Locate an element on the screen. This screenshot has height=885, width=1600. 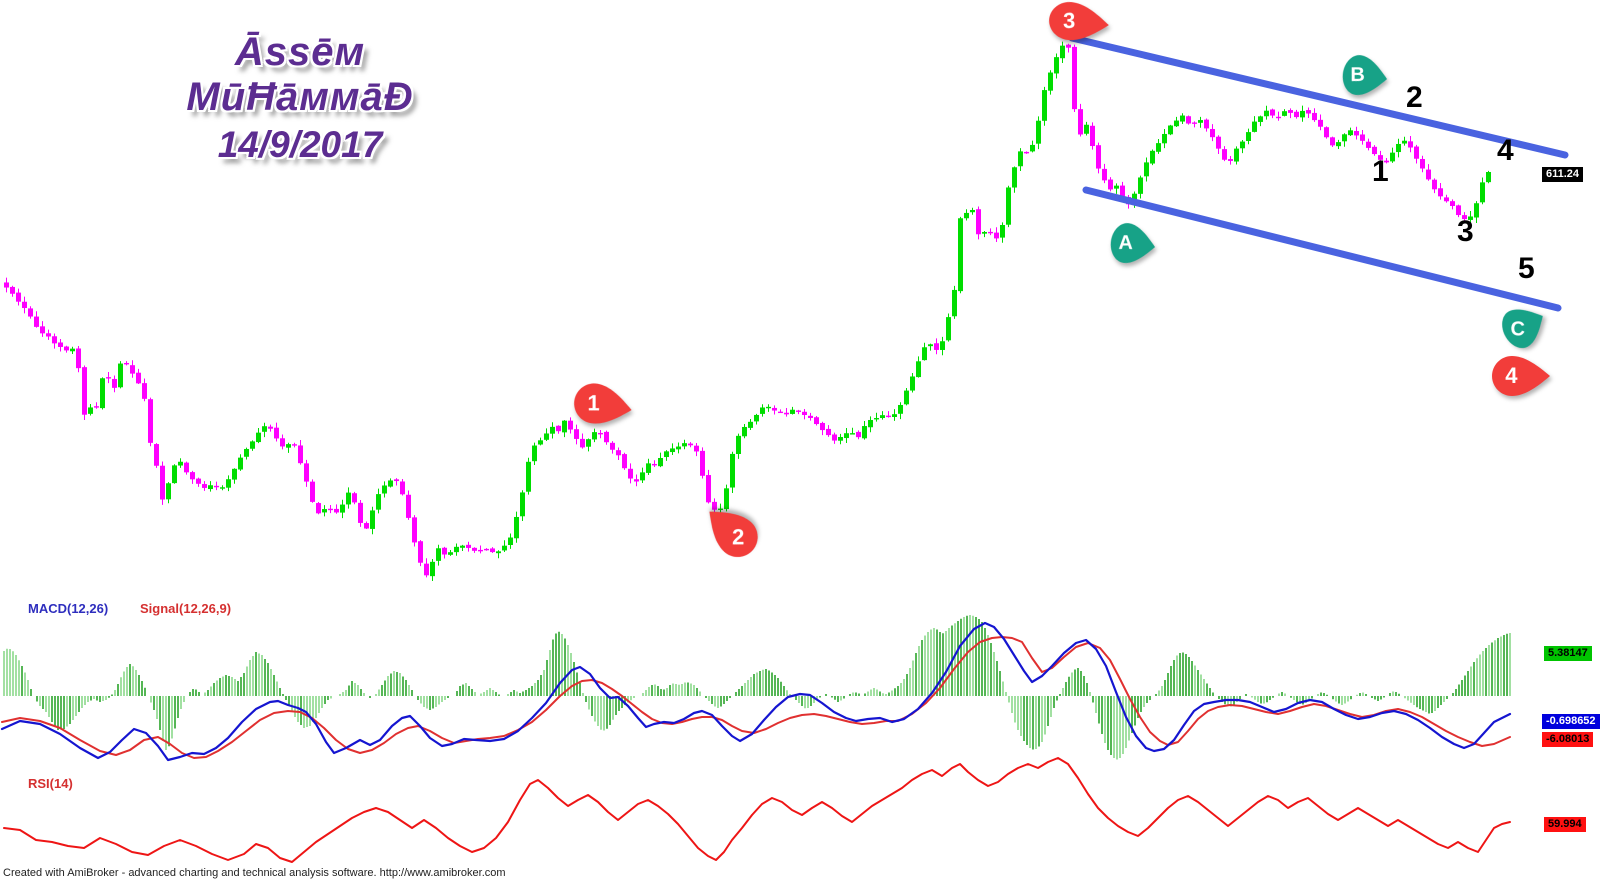
marker-pin-A: A is located at coordinates (1132, 244).